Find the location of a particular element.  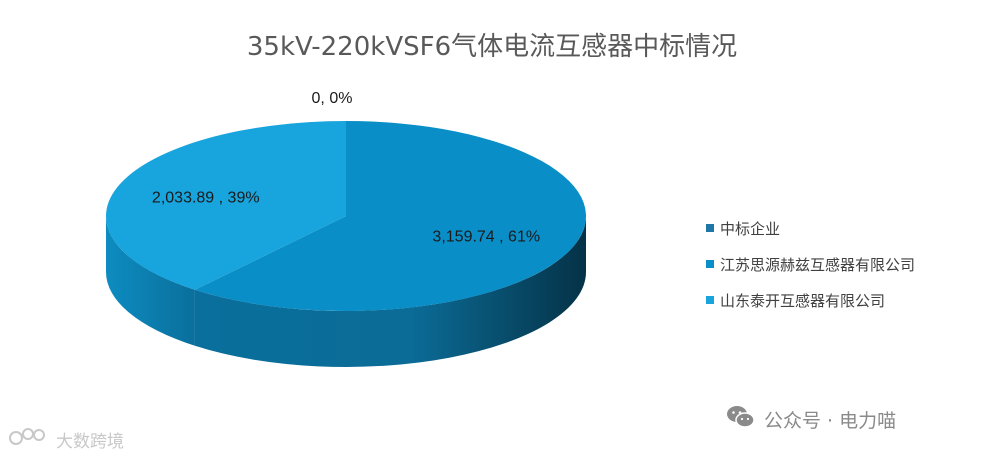

watermark-left: 大数跨境 is located at coordinates (66, 439).